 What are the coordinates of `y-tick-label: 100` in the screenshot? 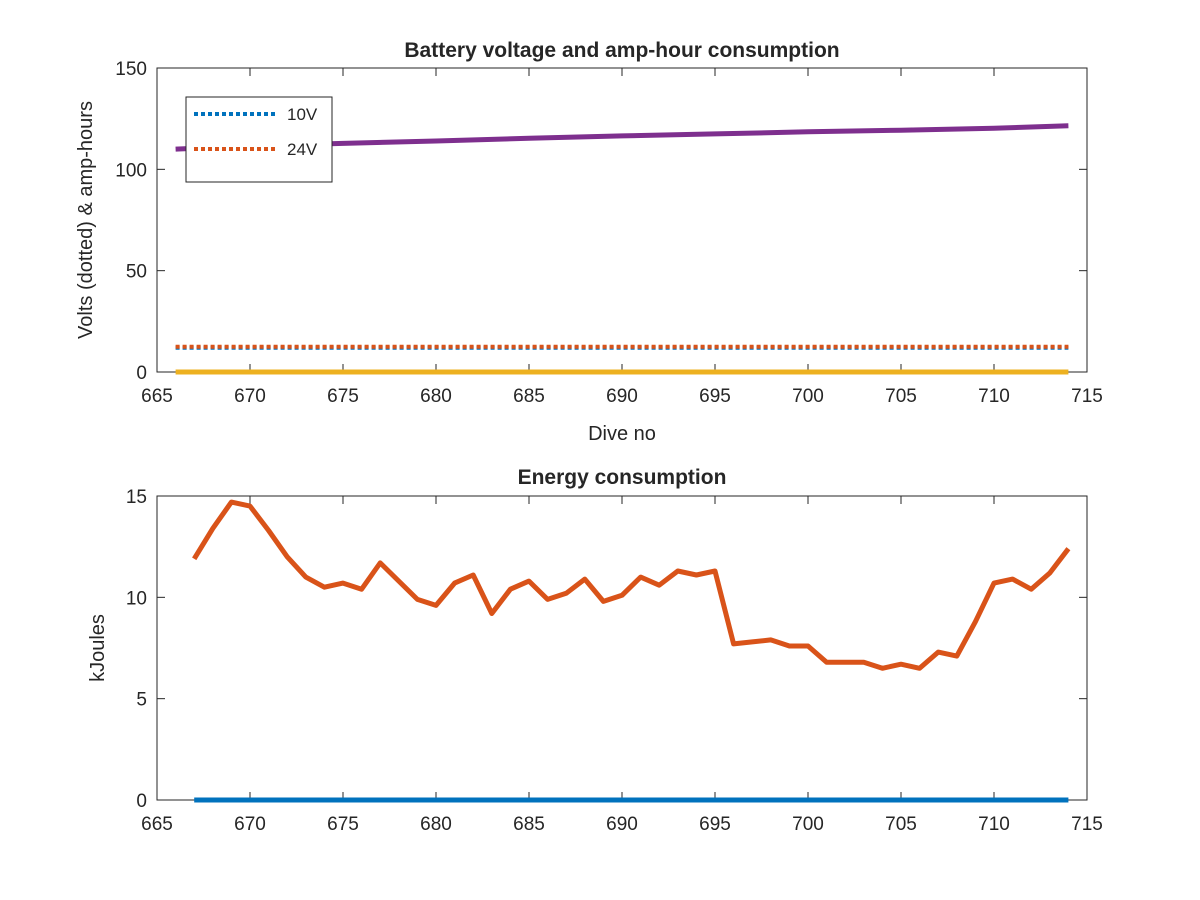 It's located at (131, 170).